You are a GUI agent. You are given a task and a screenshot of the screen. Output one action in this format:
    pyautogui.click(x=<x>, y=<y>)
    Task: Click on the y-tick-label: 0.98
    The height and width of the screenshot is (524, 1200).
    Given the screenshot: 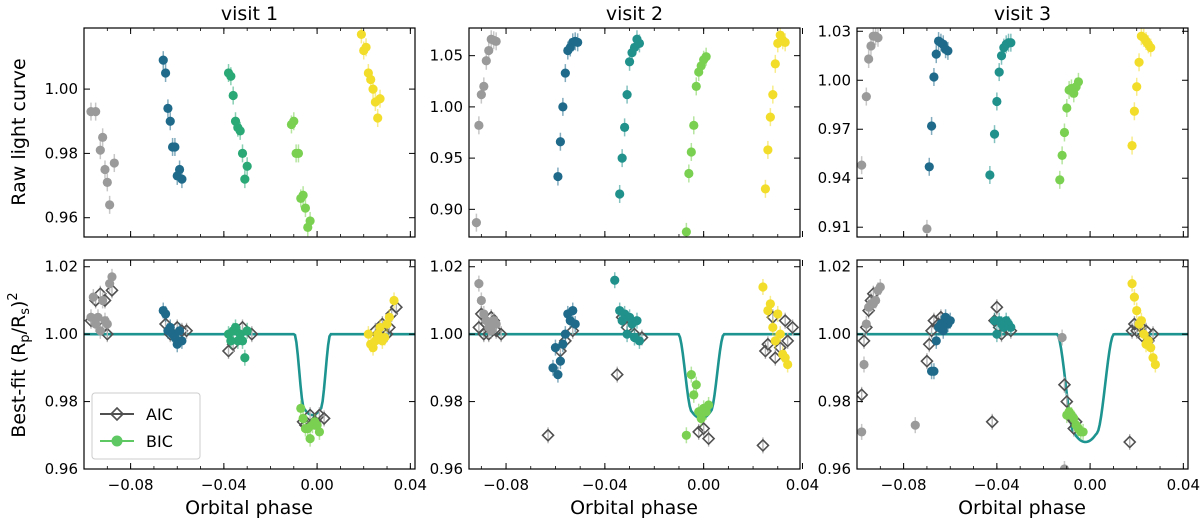 What is the action you would take?
    pyautogui.click(x=61, y=402)
    